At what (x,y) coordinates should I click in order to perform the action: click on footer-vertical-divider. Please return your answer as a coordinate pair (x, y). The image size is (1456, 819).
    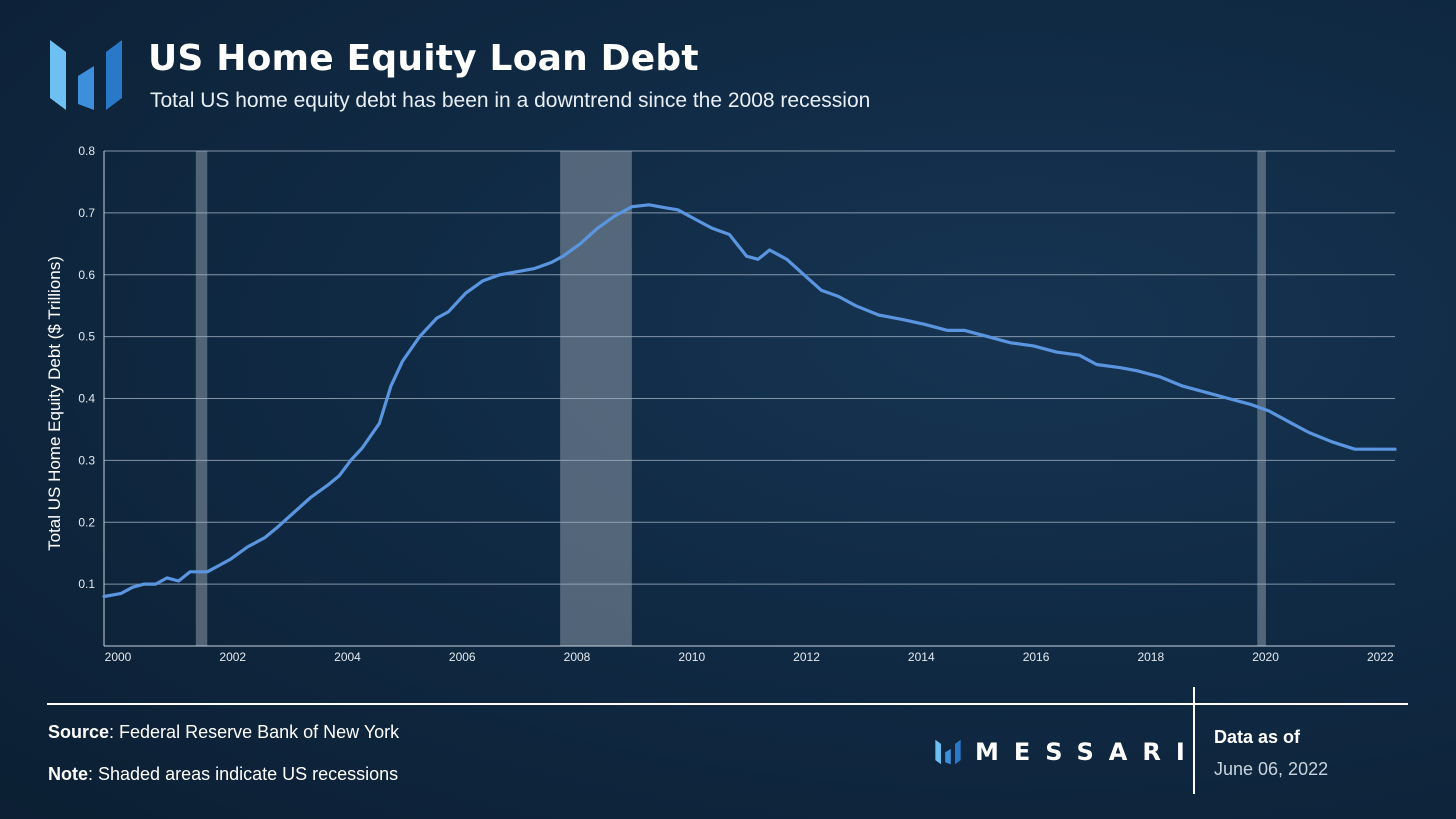
    Looking at the image, I should click on (1194, 740).